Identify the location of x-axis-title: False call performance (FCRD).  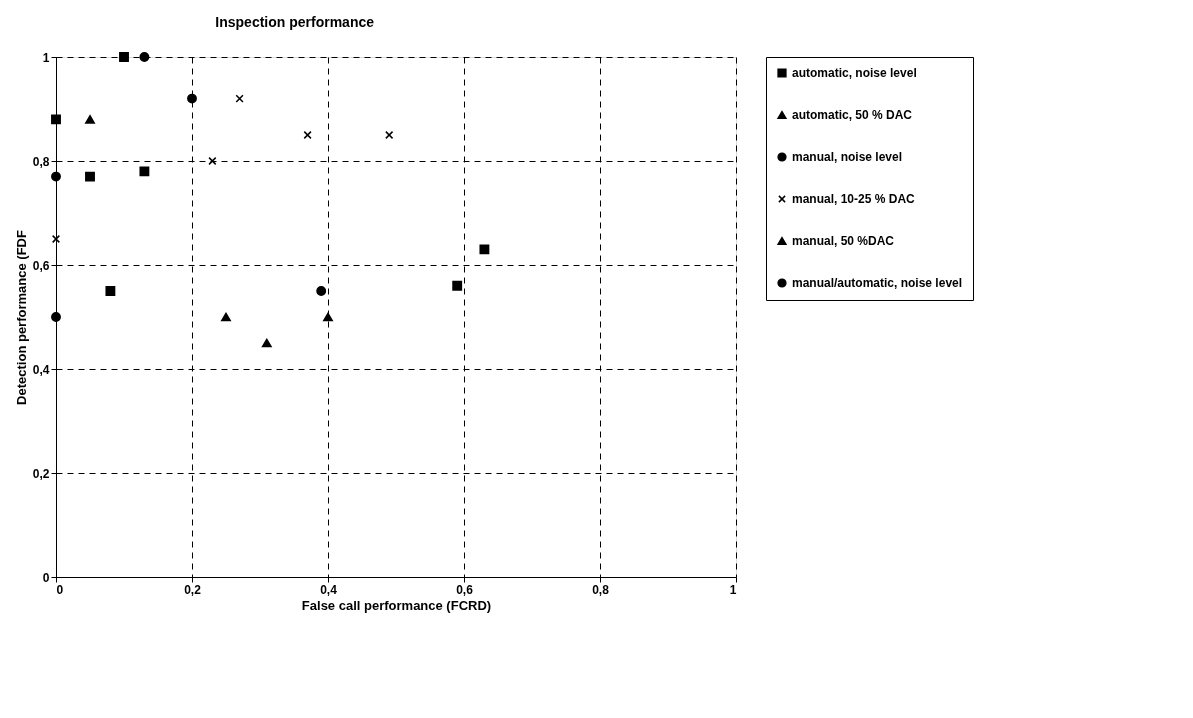
(396, 605).